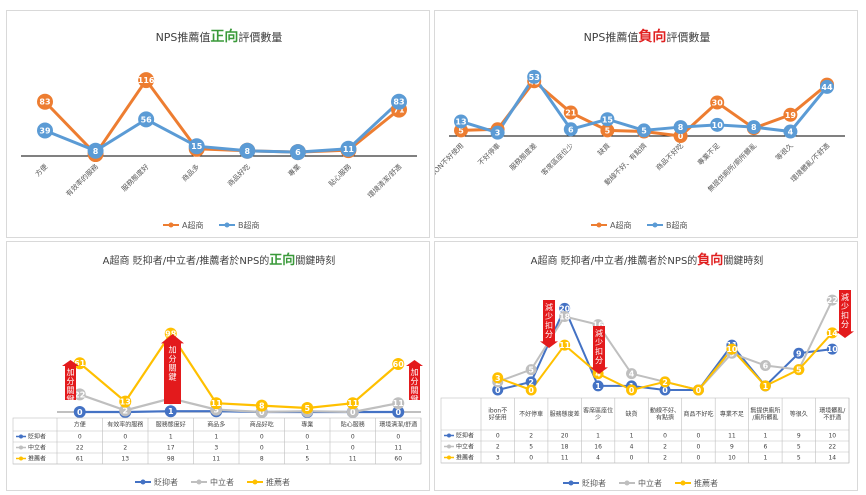 The height and width of the screenshot is (495, 866). Describe the element at coordinates (222, 482) in the screenshot. I see `legend-label: 中立者` at that location.